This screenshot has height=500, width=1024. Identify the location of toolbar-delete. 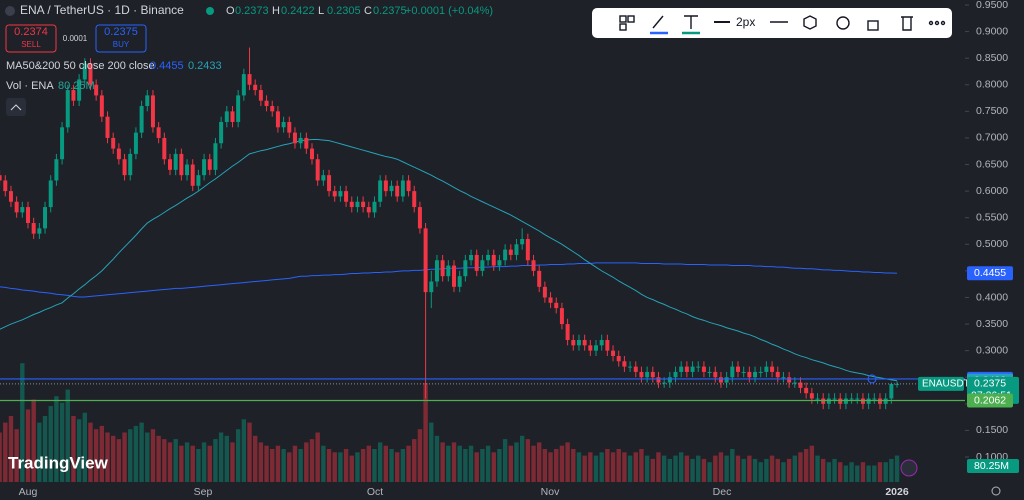
(907, 23).